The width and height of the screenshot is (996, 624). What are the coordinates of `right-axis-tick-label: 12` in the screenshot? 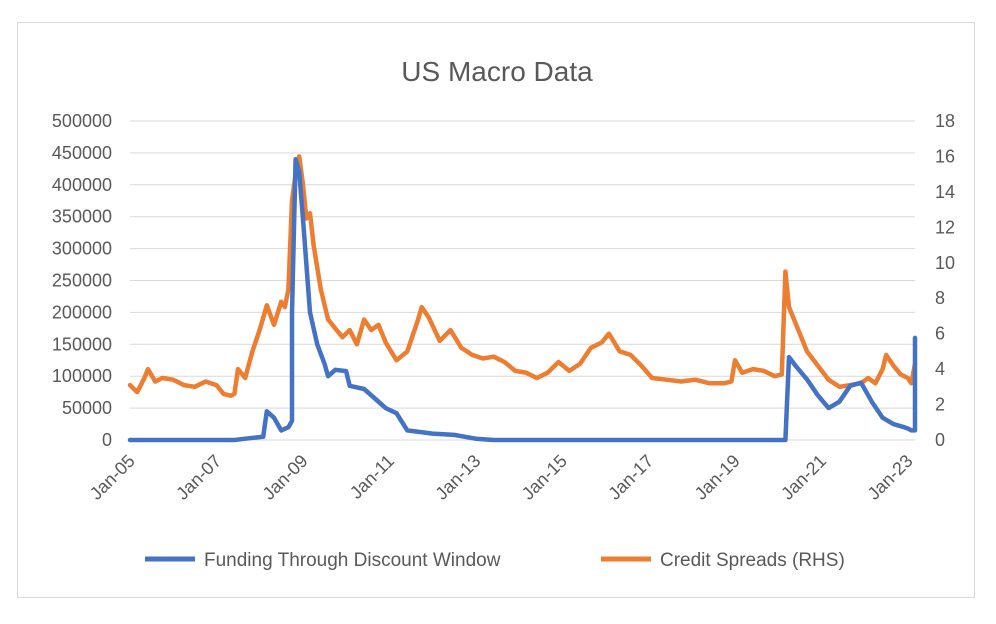 It's located at (945, 227).